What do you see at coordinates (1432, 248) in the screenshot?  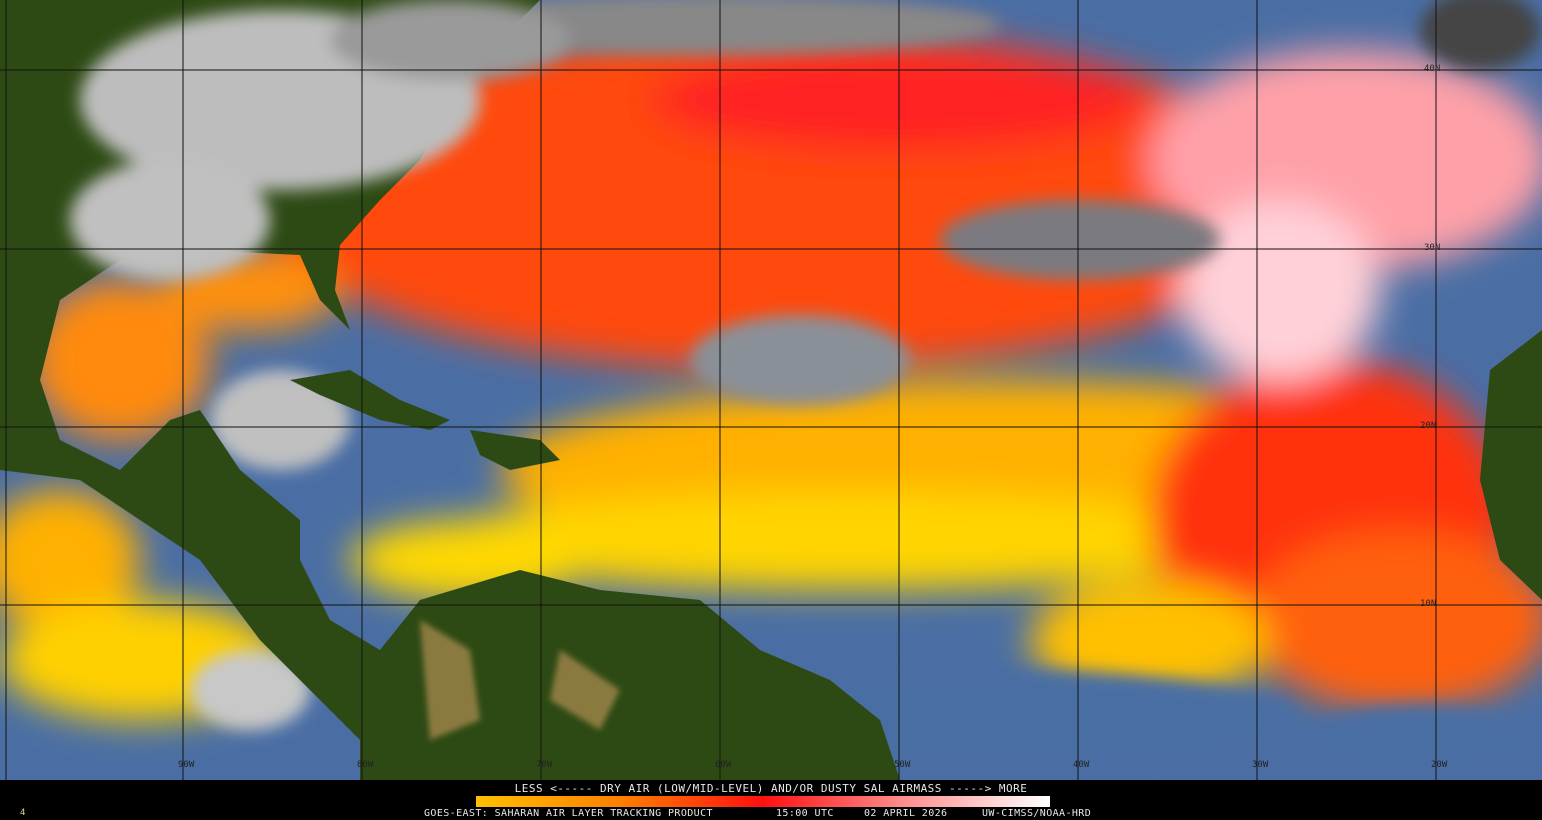 I see `lat-label-30n: 30N` at bounding box center [1432, 248].